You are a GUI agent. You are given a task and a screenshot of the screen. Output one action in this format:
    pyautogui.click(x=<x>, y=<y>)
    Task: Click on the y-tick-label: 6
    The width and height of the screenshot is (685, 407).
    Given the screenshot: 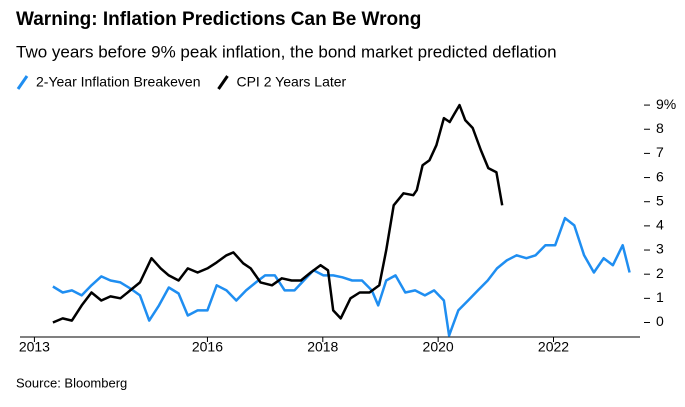 What is the action you would take?
    pyautogui.click(x=660, y=176)
    